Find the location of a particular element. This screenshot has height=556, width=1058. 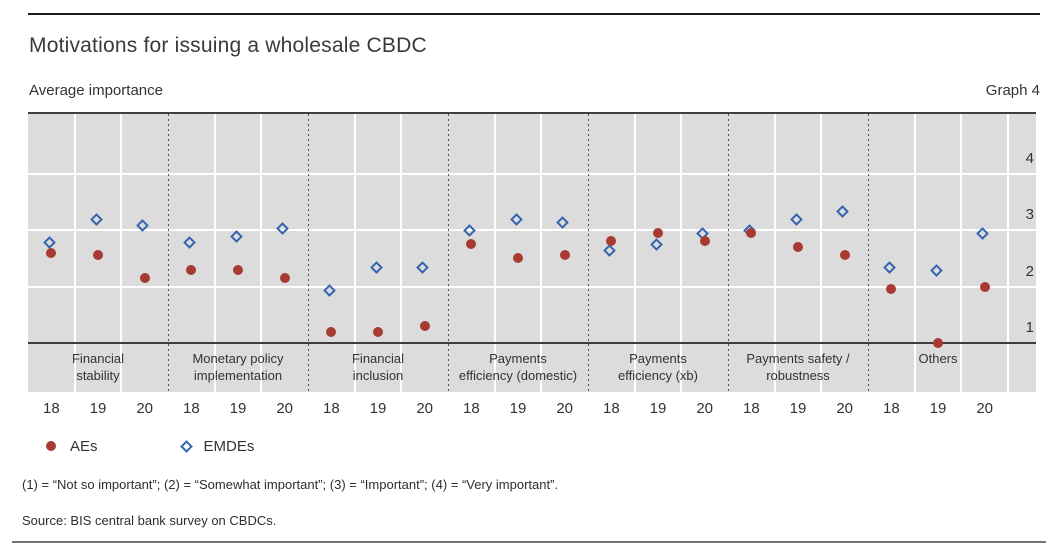

category-label: Monetary policy implementation is located at coordinates (238, 367).